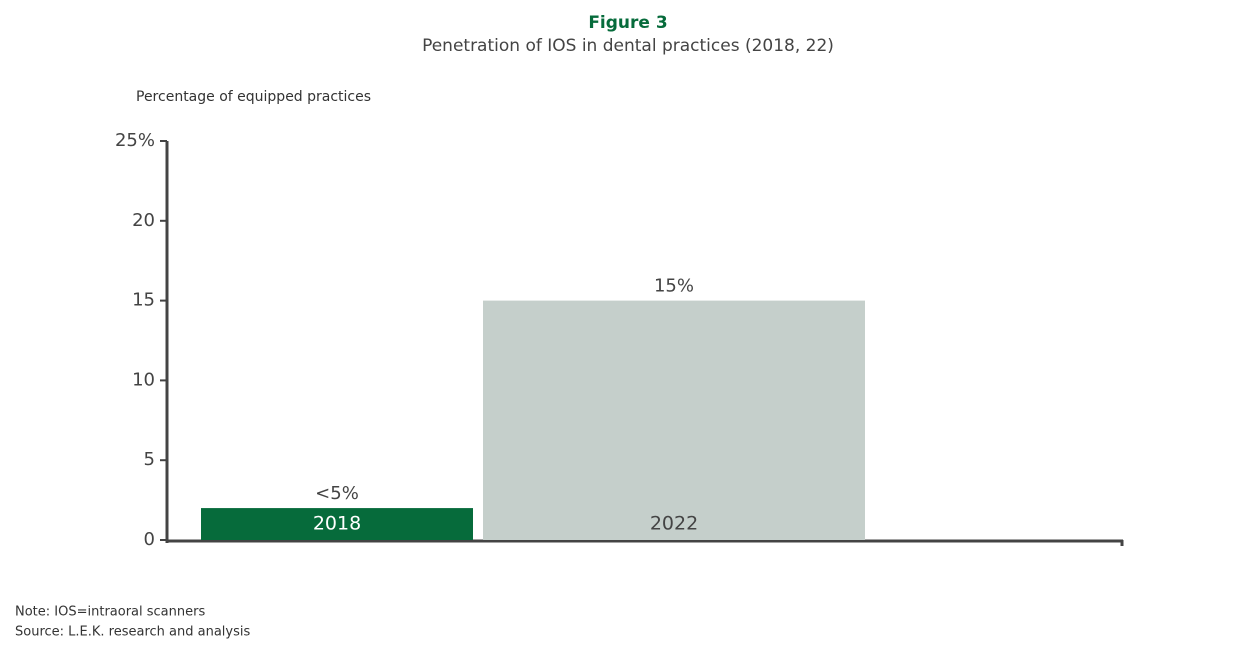 The image size is (1257, 655). What do you see at coordinates (110, 612) in the screenshot?
I see `note: Note: IOS=intraoral scanners` at bounding box center [110, 612].